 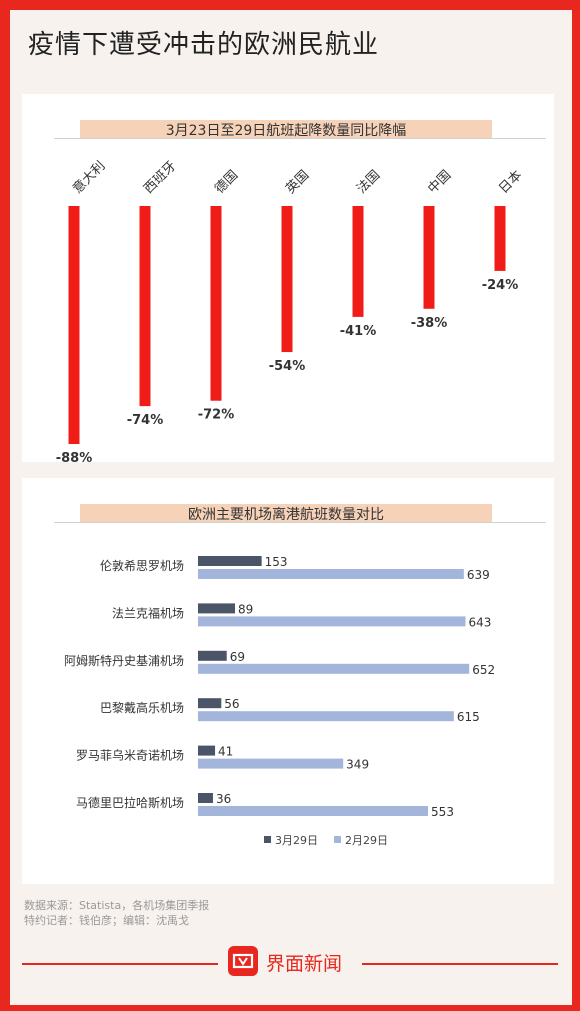 What do you see at coordinates (304, 964) in the screenshot?
I see `brand-name: 界面新闻` at bounding box center [304, 964].